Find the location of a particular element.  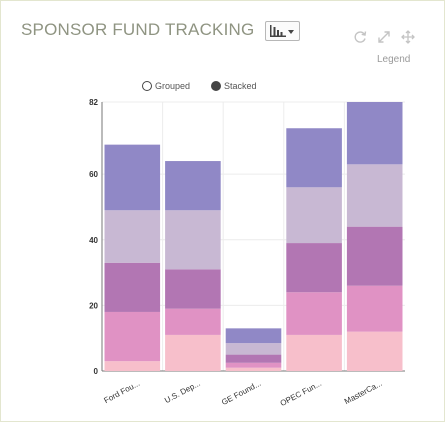

y-tick-label: 0 is located at coordinates (96, 371).